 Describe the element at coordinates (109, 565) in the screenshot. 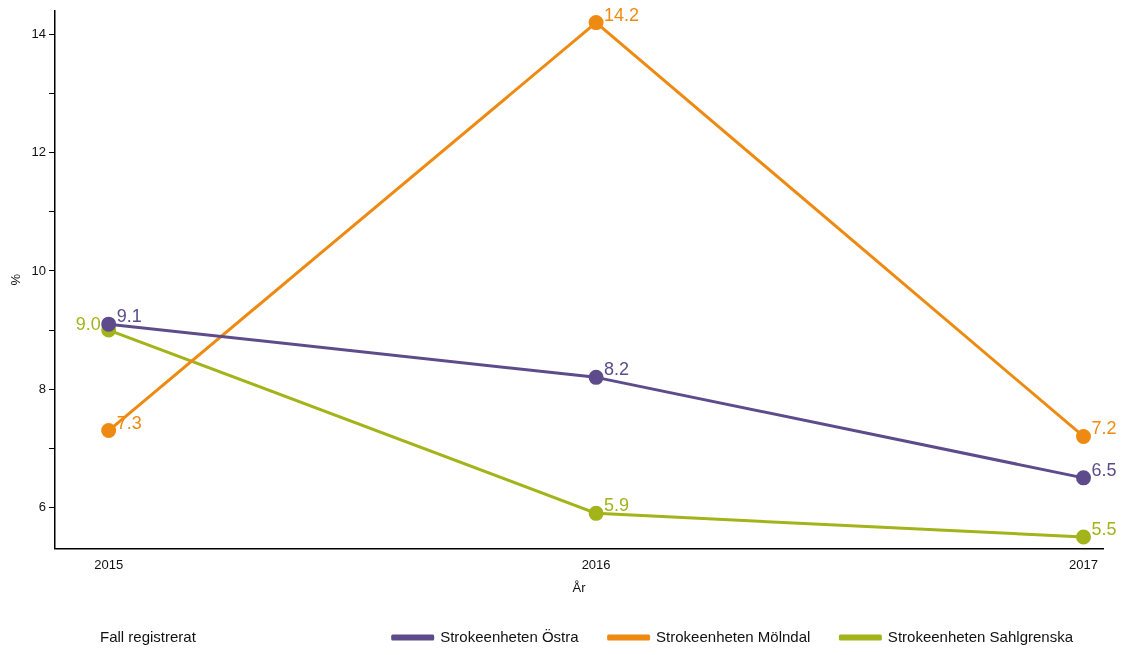

I see `x-tick-label: 2015` at that location.